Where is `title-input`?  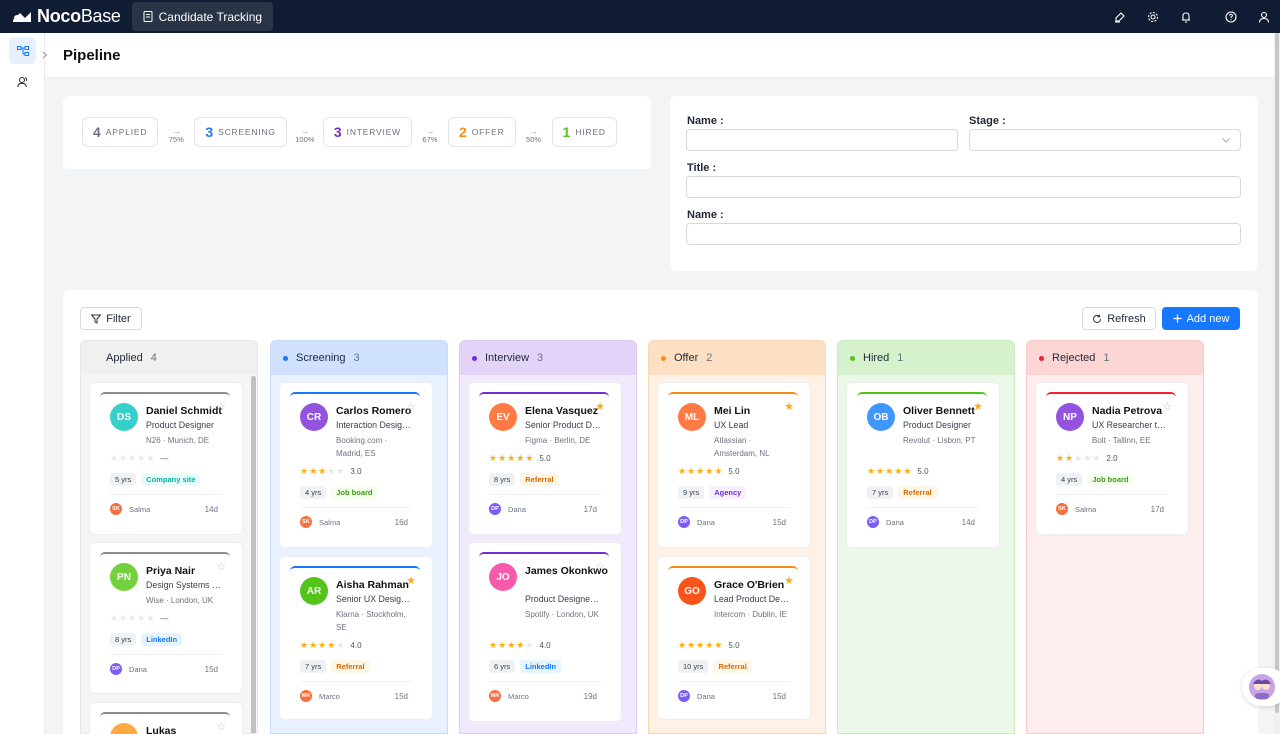 title-input is located at coordinates (963, 187).